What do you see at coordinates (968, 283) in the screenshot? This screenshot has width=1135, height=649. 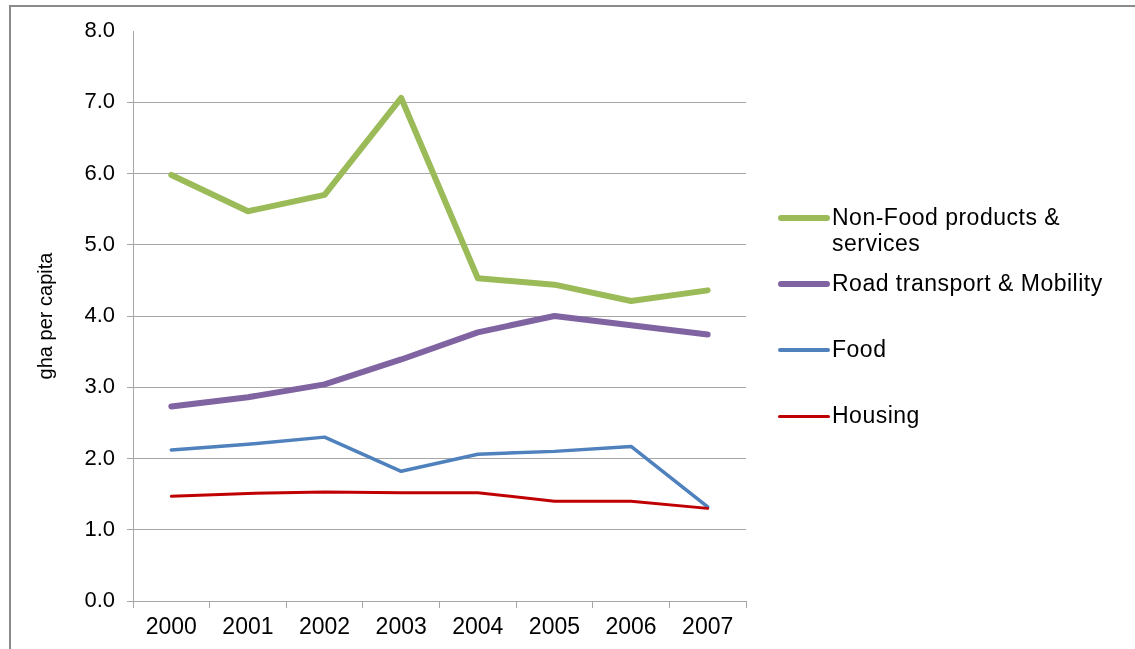 I see `legend-label: Road transport & Mobility` at bounding box center [968, 283].